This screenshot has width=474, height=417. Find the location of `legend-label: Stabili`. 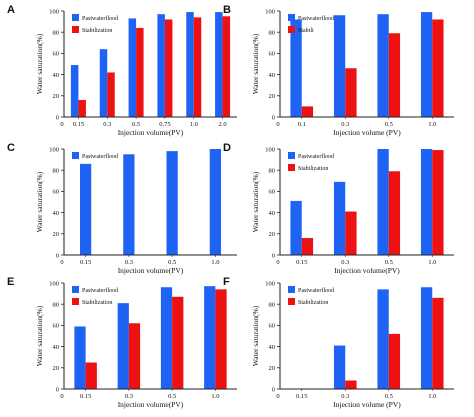

legend-label: Stabili is located at coordinates (306, 31).